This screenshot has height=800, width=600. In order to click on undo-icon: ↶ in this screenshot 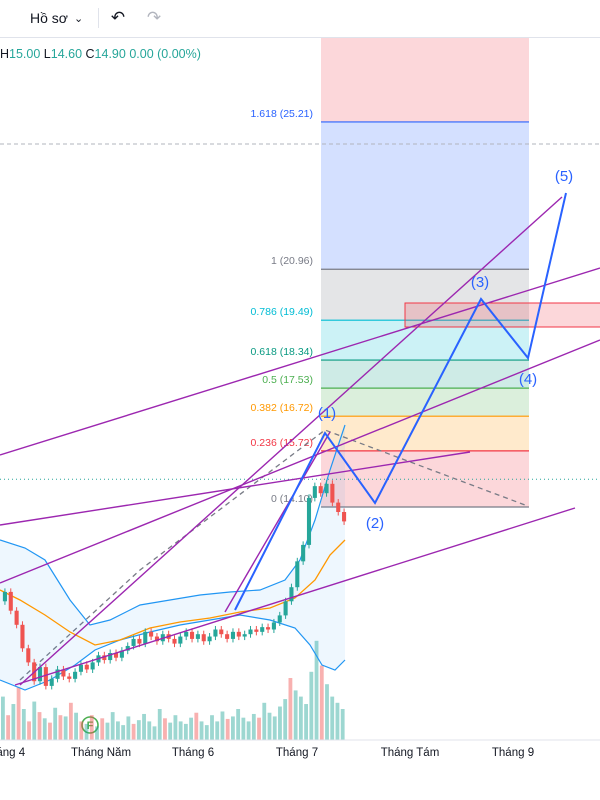, I will do `click(118, 17)`.